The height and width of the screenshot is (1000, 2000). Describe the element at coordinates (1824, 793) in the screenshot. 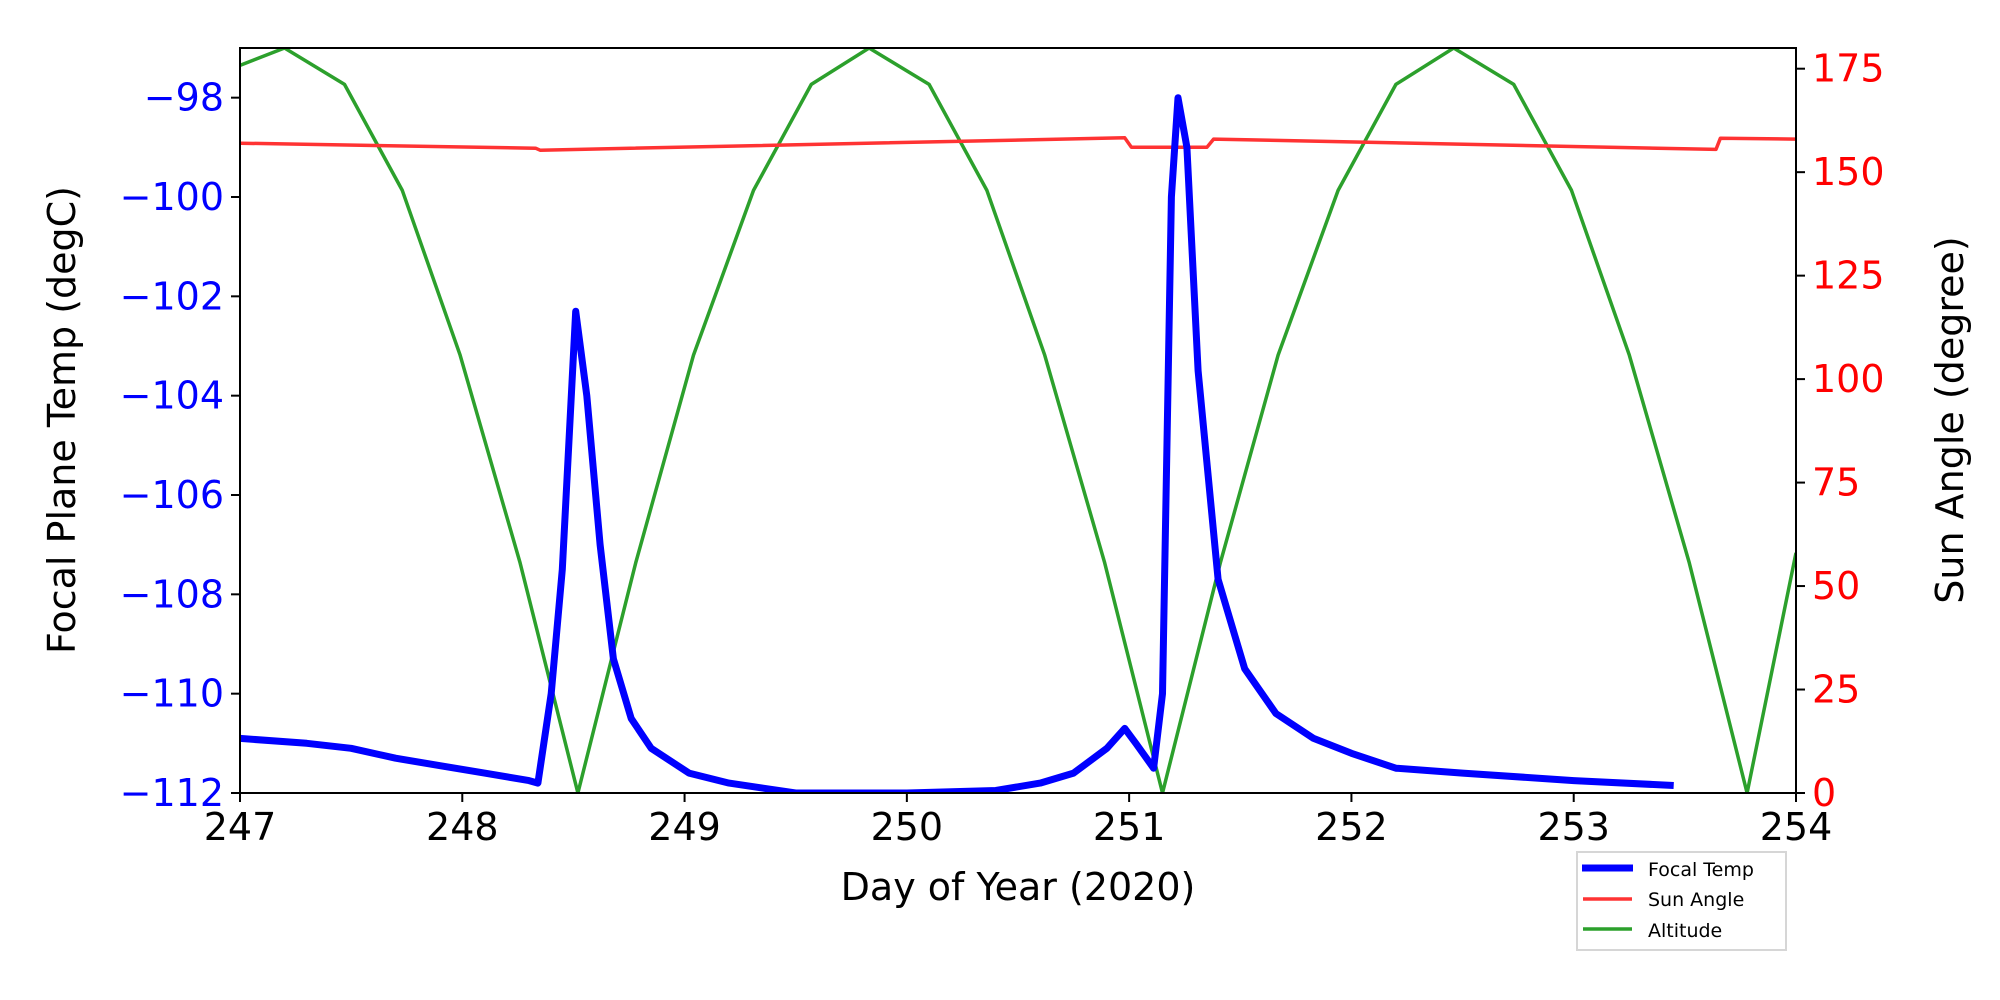

I see `y-right-tick-label: 0` at that location.